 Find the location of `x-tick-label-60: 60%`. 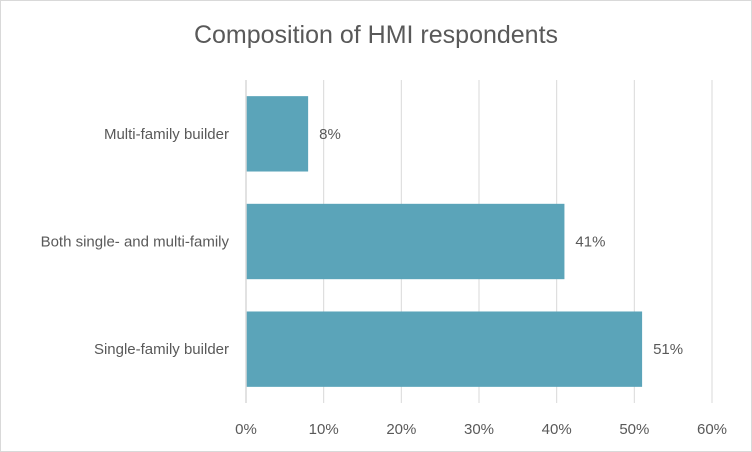

x-tick-label-60: 60% is located at coordinates (712, 429).